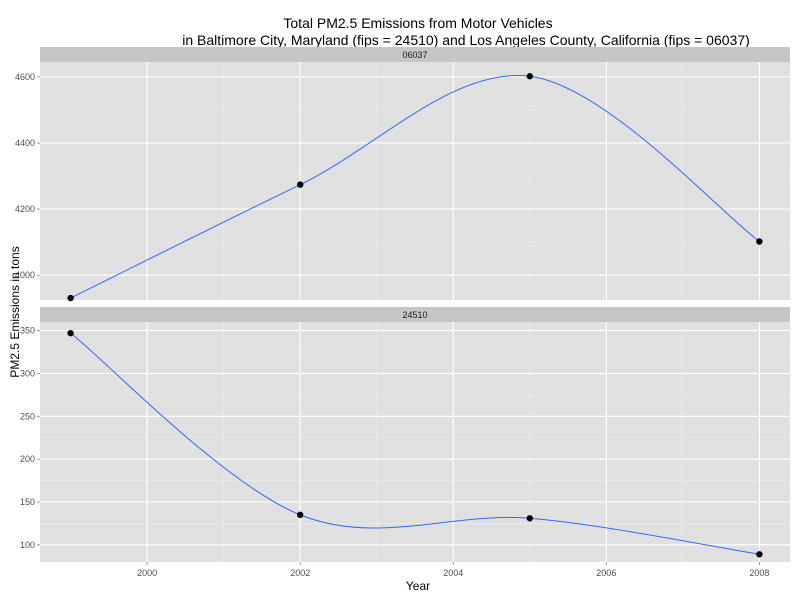 The width and height of the screenshot is (800, 600). Describe the element at coordinates (25, 209) in the screenshot. I see `y-tick-label: 4200` at that location.